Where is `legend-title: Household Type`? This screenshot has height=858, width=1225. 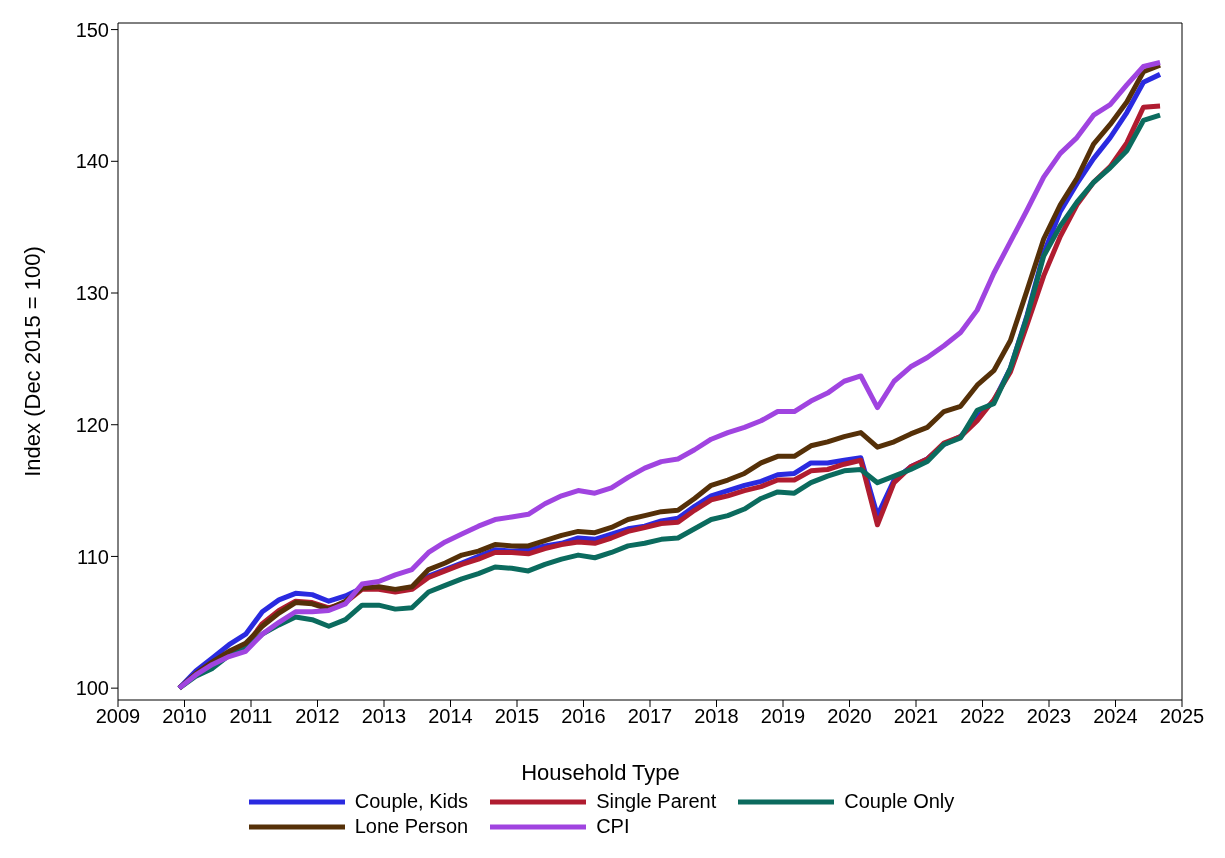 legend-title: Household Type is located at coordinates (600, 773).